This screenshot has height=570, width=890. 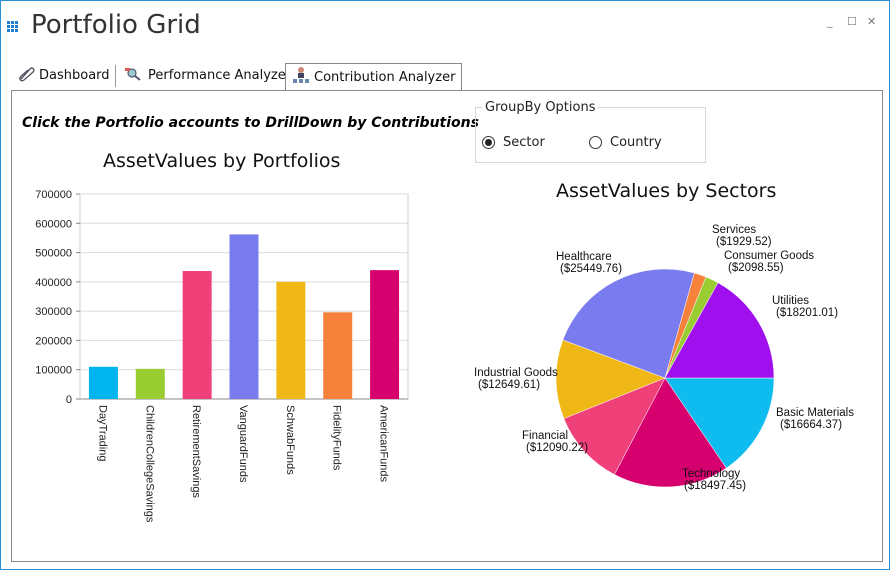 I want to click on tab-divider, so click(x=115, y=76).